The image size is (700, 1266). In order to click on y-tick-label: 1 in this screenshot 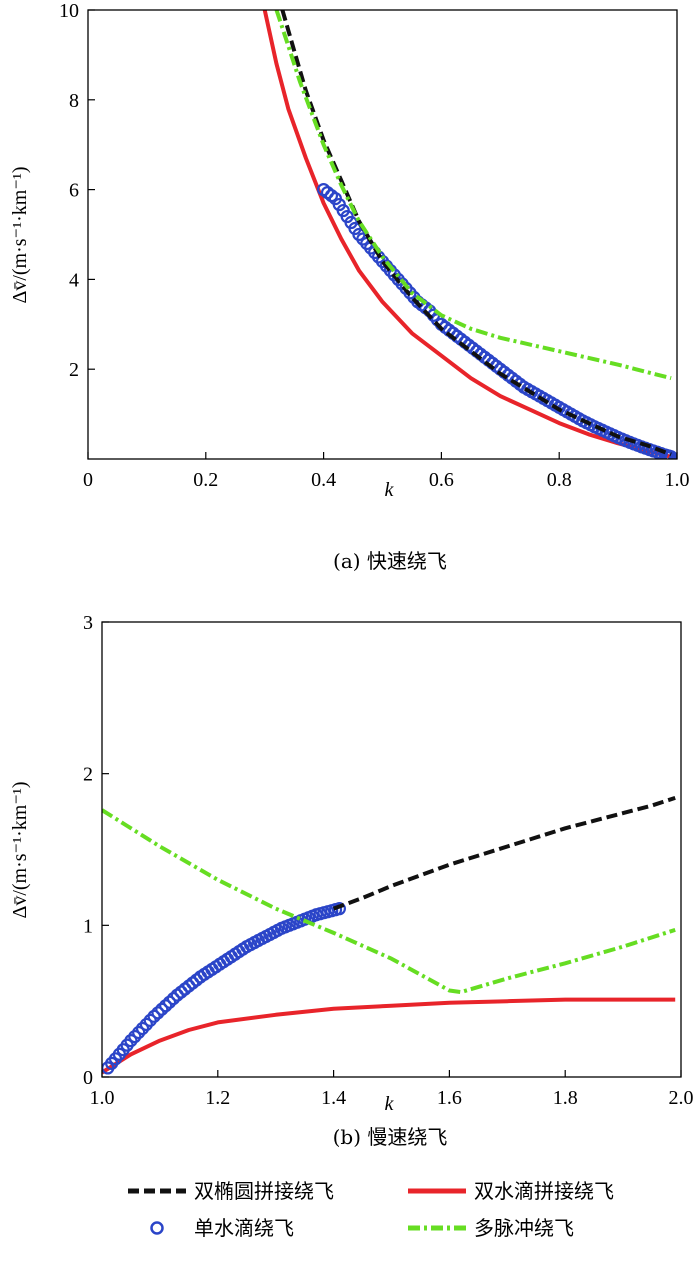, I will do `click(88, 926)`.